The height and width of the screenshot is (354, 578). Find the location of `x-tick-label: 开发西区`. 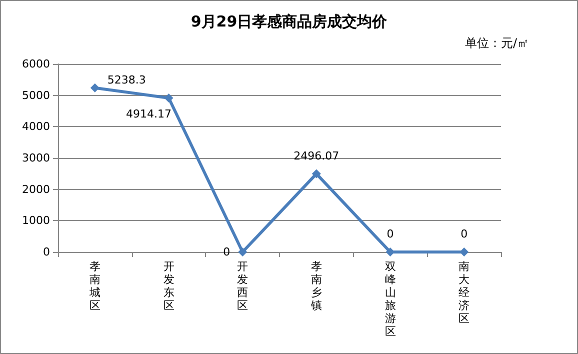

x-tick-label: 开发西区 is located at coordinates (242, 286).